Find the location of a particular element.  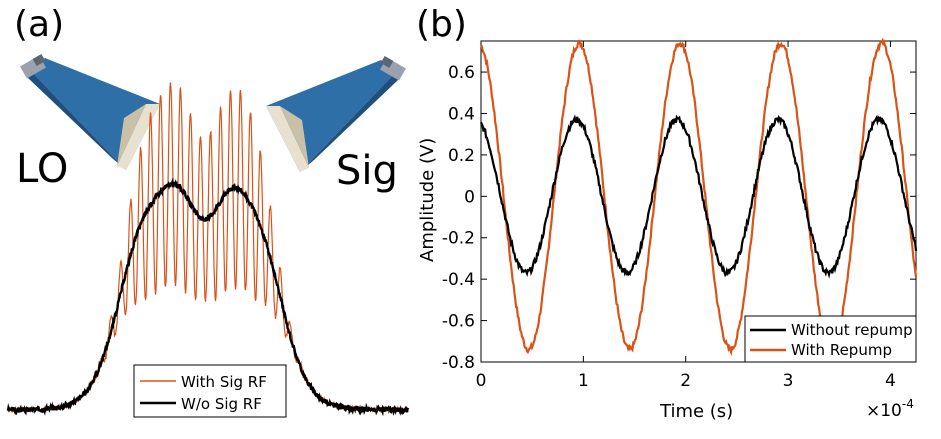

panel-b-label: (b) is located at coordinates (441, 24).